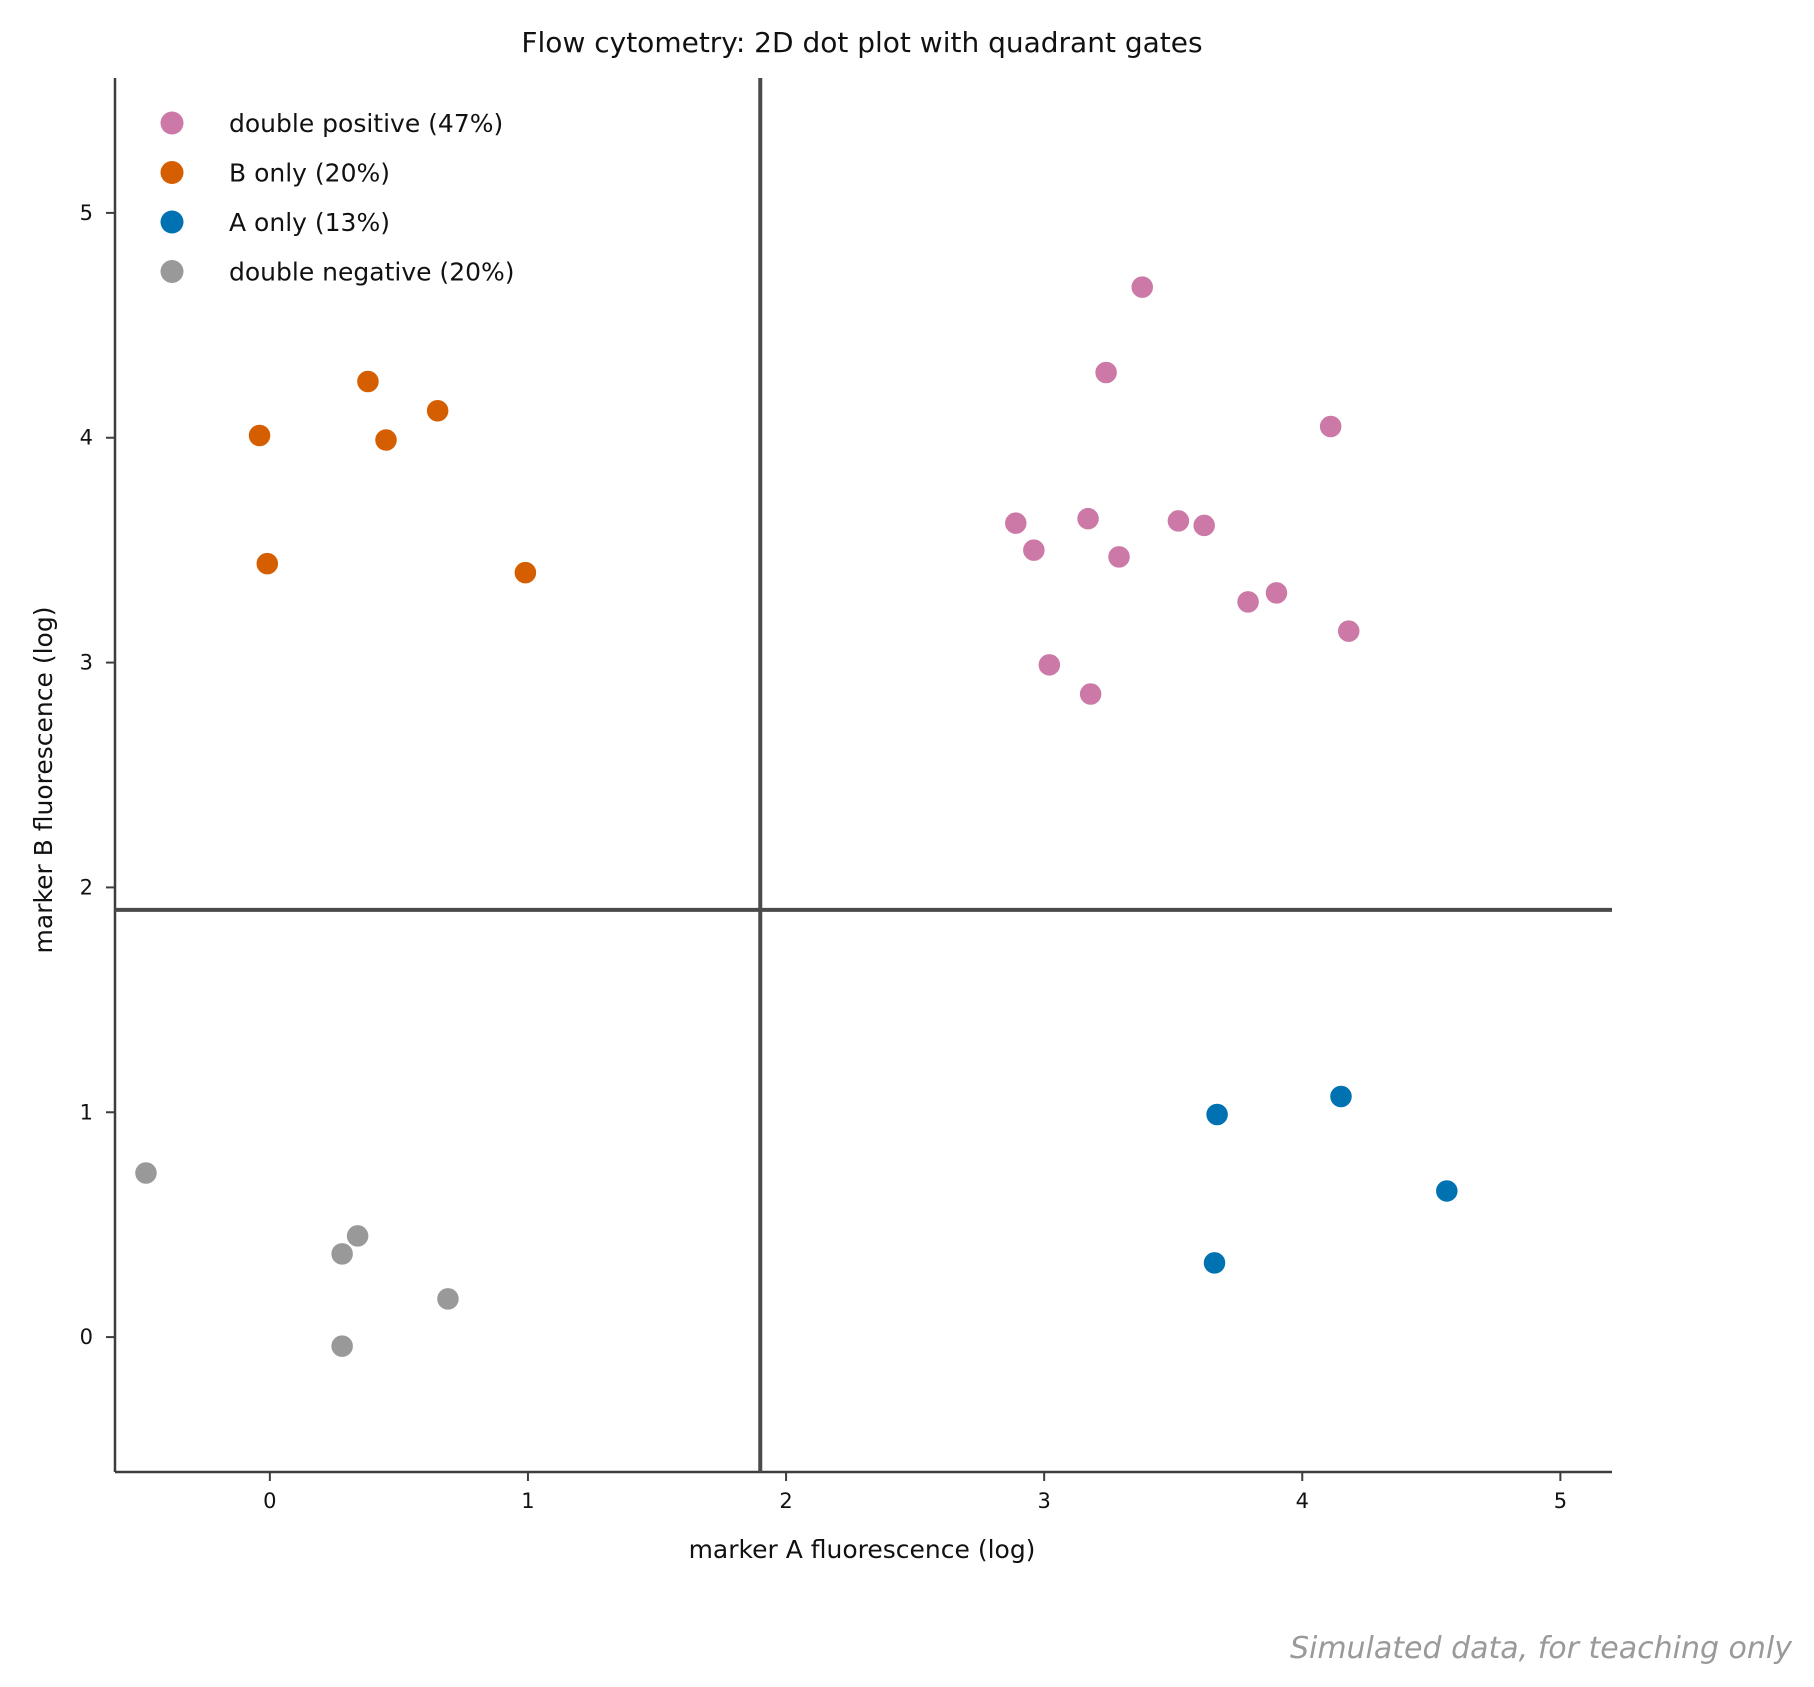 The height and width of the screenshot is (1687, 1814). Describe the element at coordinates (862, 1549) in the screenshot. I see `x-axis-label: marker A fluorescence (log)` at that location.